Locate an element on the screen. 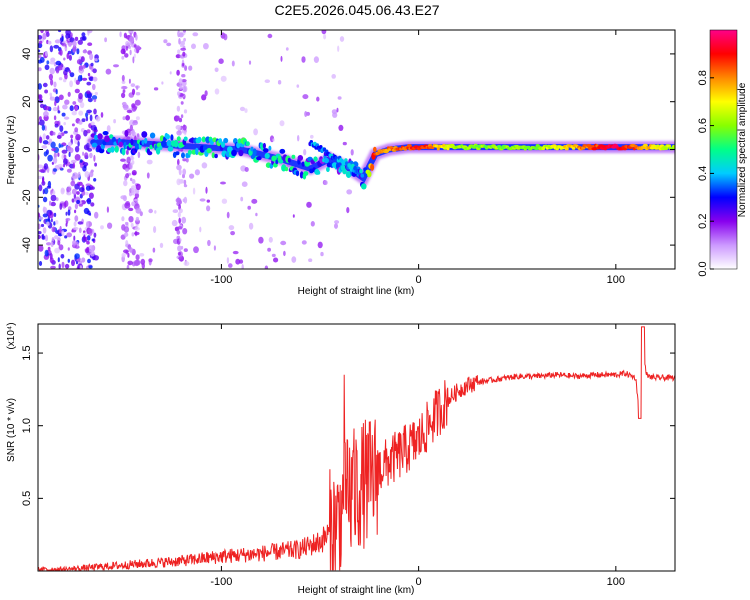 The width and height of the screenshot is (750, 600). colorbar-tick-label: 0.0 is located at coordinates (703, 268).